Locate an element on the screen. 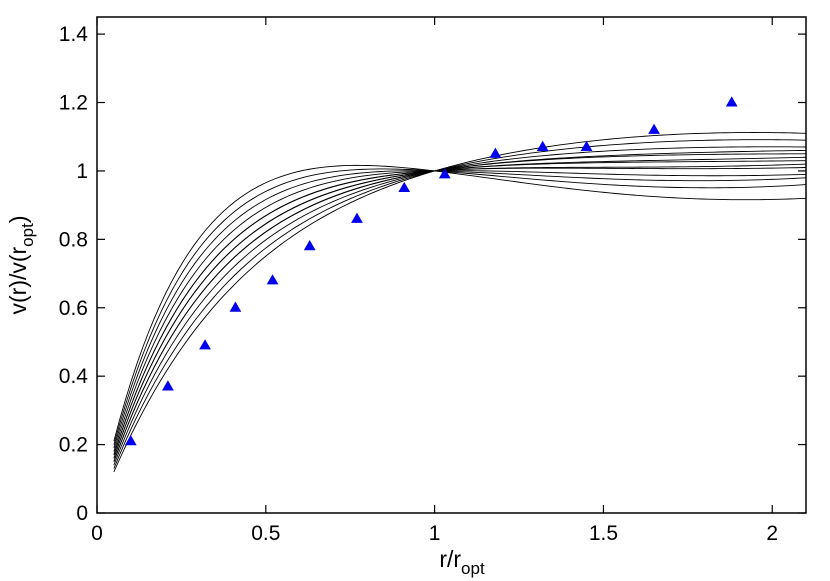  y-tick-label: 0.8 is located at coordinates (73, 239).